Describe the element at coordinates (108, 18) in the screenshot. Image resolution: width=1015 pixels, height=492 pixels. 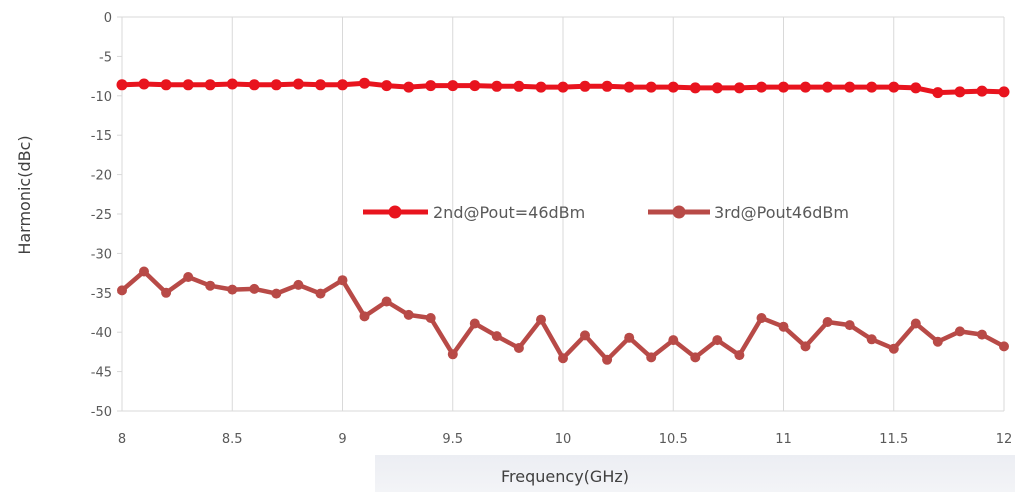
I see `y-tick-label: 0` at that location.